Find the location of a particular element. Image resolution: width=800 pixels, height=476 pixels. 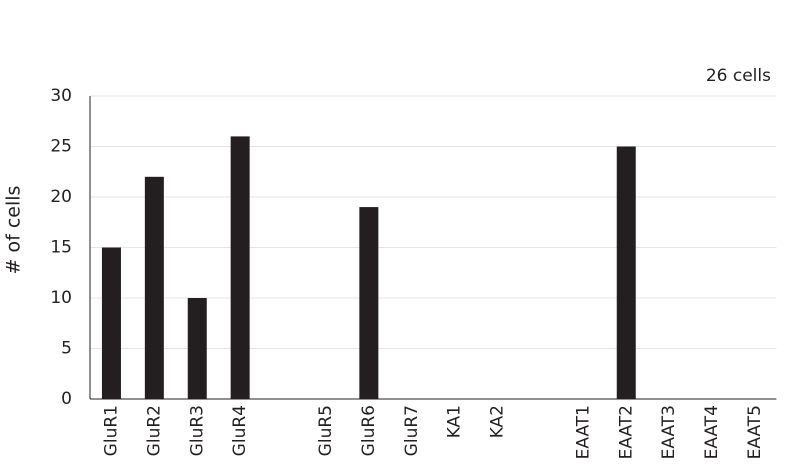

x-tick-label: EAAT2 is located at coordinates (626, 432).